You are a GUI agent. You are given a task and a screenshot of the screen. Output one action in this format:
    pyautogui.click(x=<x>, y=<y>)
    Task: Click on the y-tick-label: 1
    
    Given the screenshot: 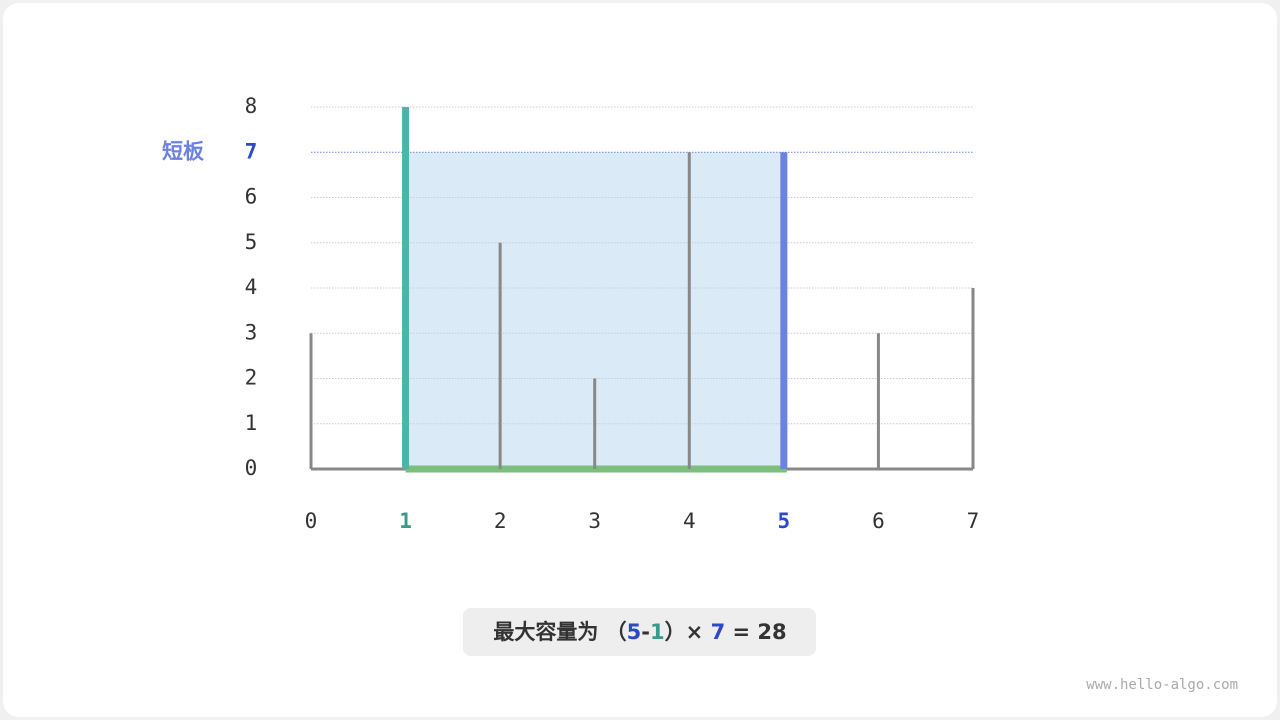 What is the action you would take?
    pyautogui.click(x=251, y=423)
    